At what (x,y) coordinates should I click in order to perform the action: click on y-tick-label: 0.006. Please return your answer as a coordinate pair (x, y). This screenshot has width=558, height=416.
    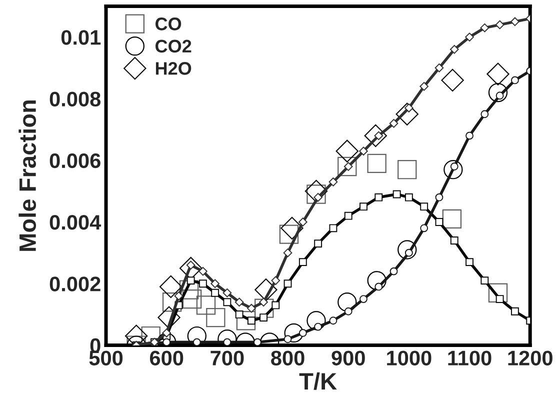
    Looking at the image, I should click on (75, 160).